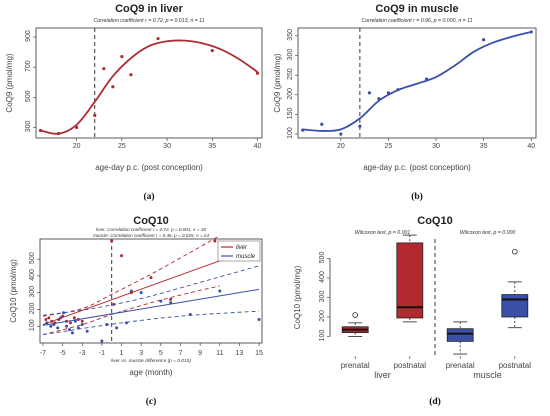 This screenshot has width=550, height=416. Describe the element at coordinates (13, 291) in the screenshot. I see `y-axis-label-c: CoQ10 (pmol/mg)` at that location.